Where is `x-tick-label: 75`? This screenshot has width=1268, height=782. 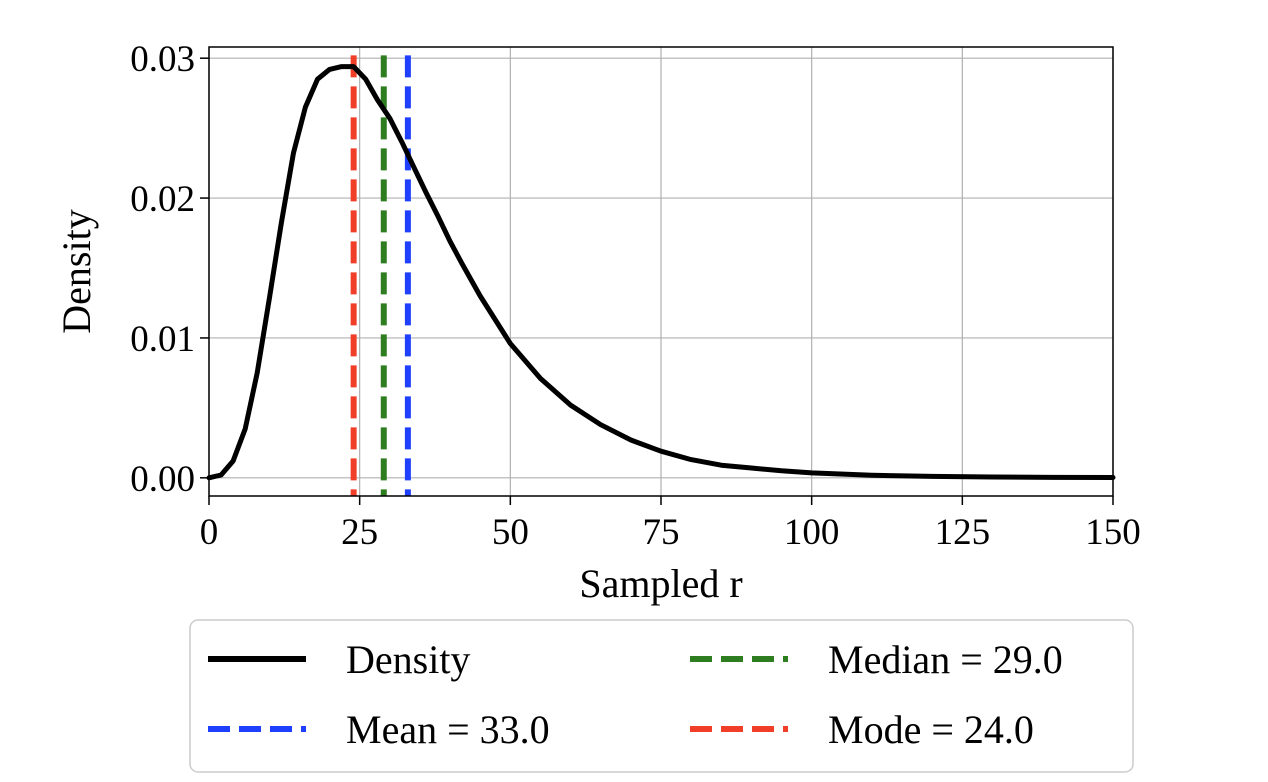
x-tick-label: 75 is located at coordinates (661, 532).